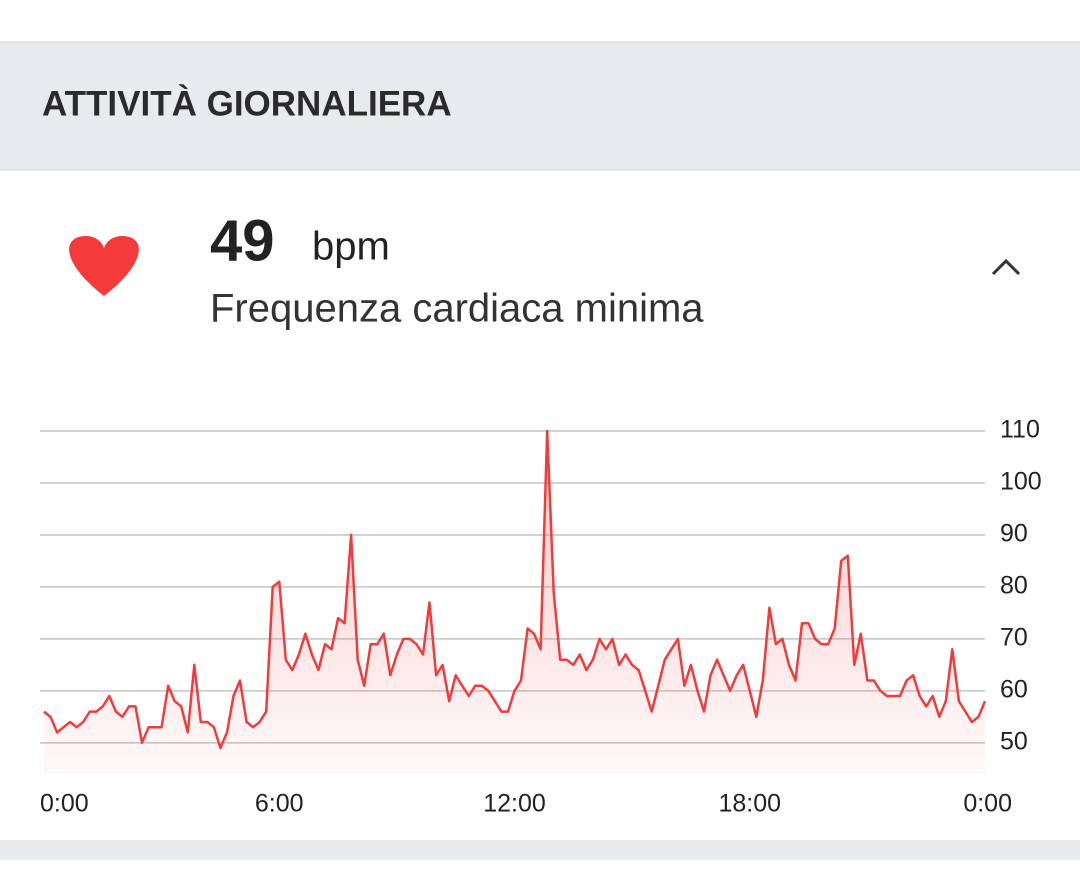 The image size is (1080, 893). Describe the element at coordinates (247, 103) in the screenshot. I see `section-title: ATTIVITÀ GIORNALIERA` at that location.